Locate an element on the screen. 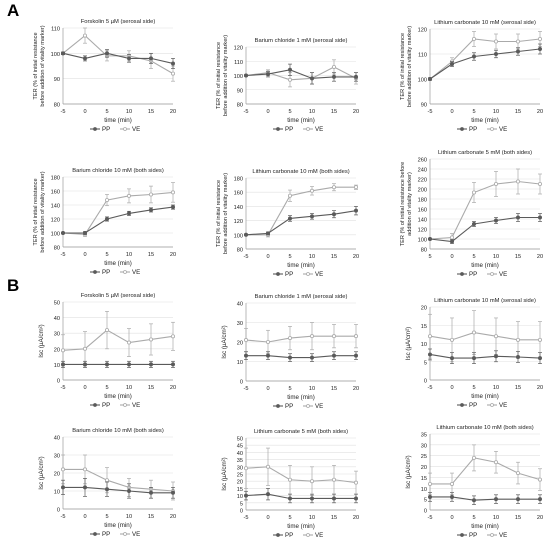 This screenshot has width=550, height=538. chart-title: Lithium carbonate 5 mM (both sides) is located at coordinates (485, 153).